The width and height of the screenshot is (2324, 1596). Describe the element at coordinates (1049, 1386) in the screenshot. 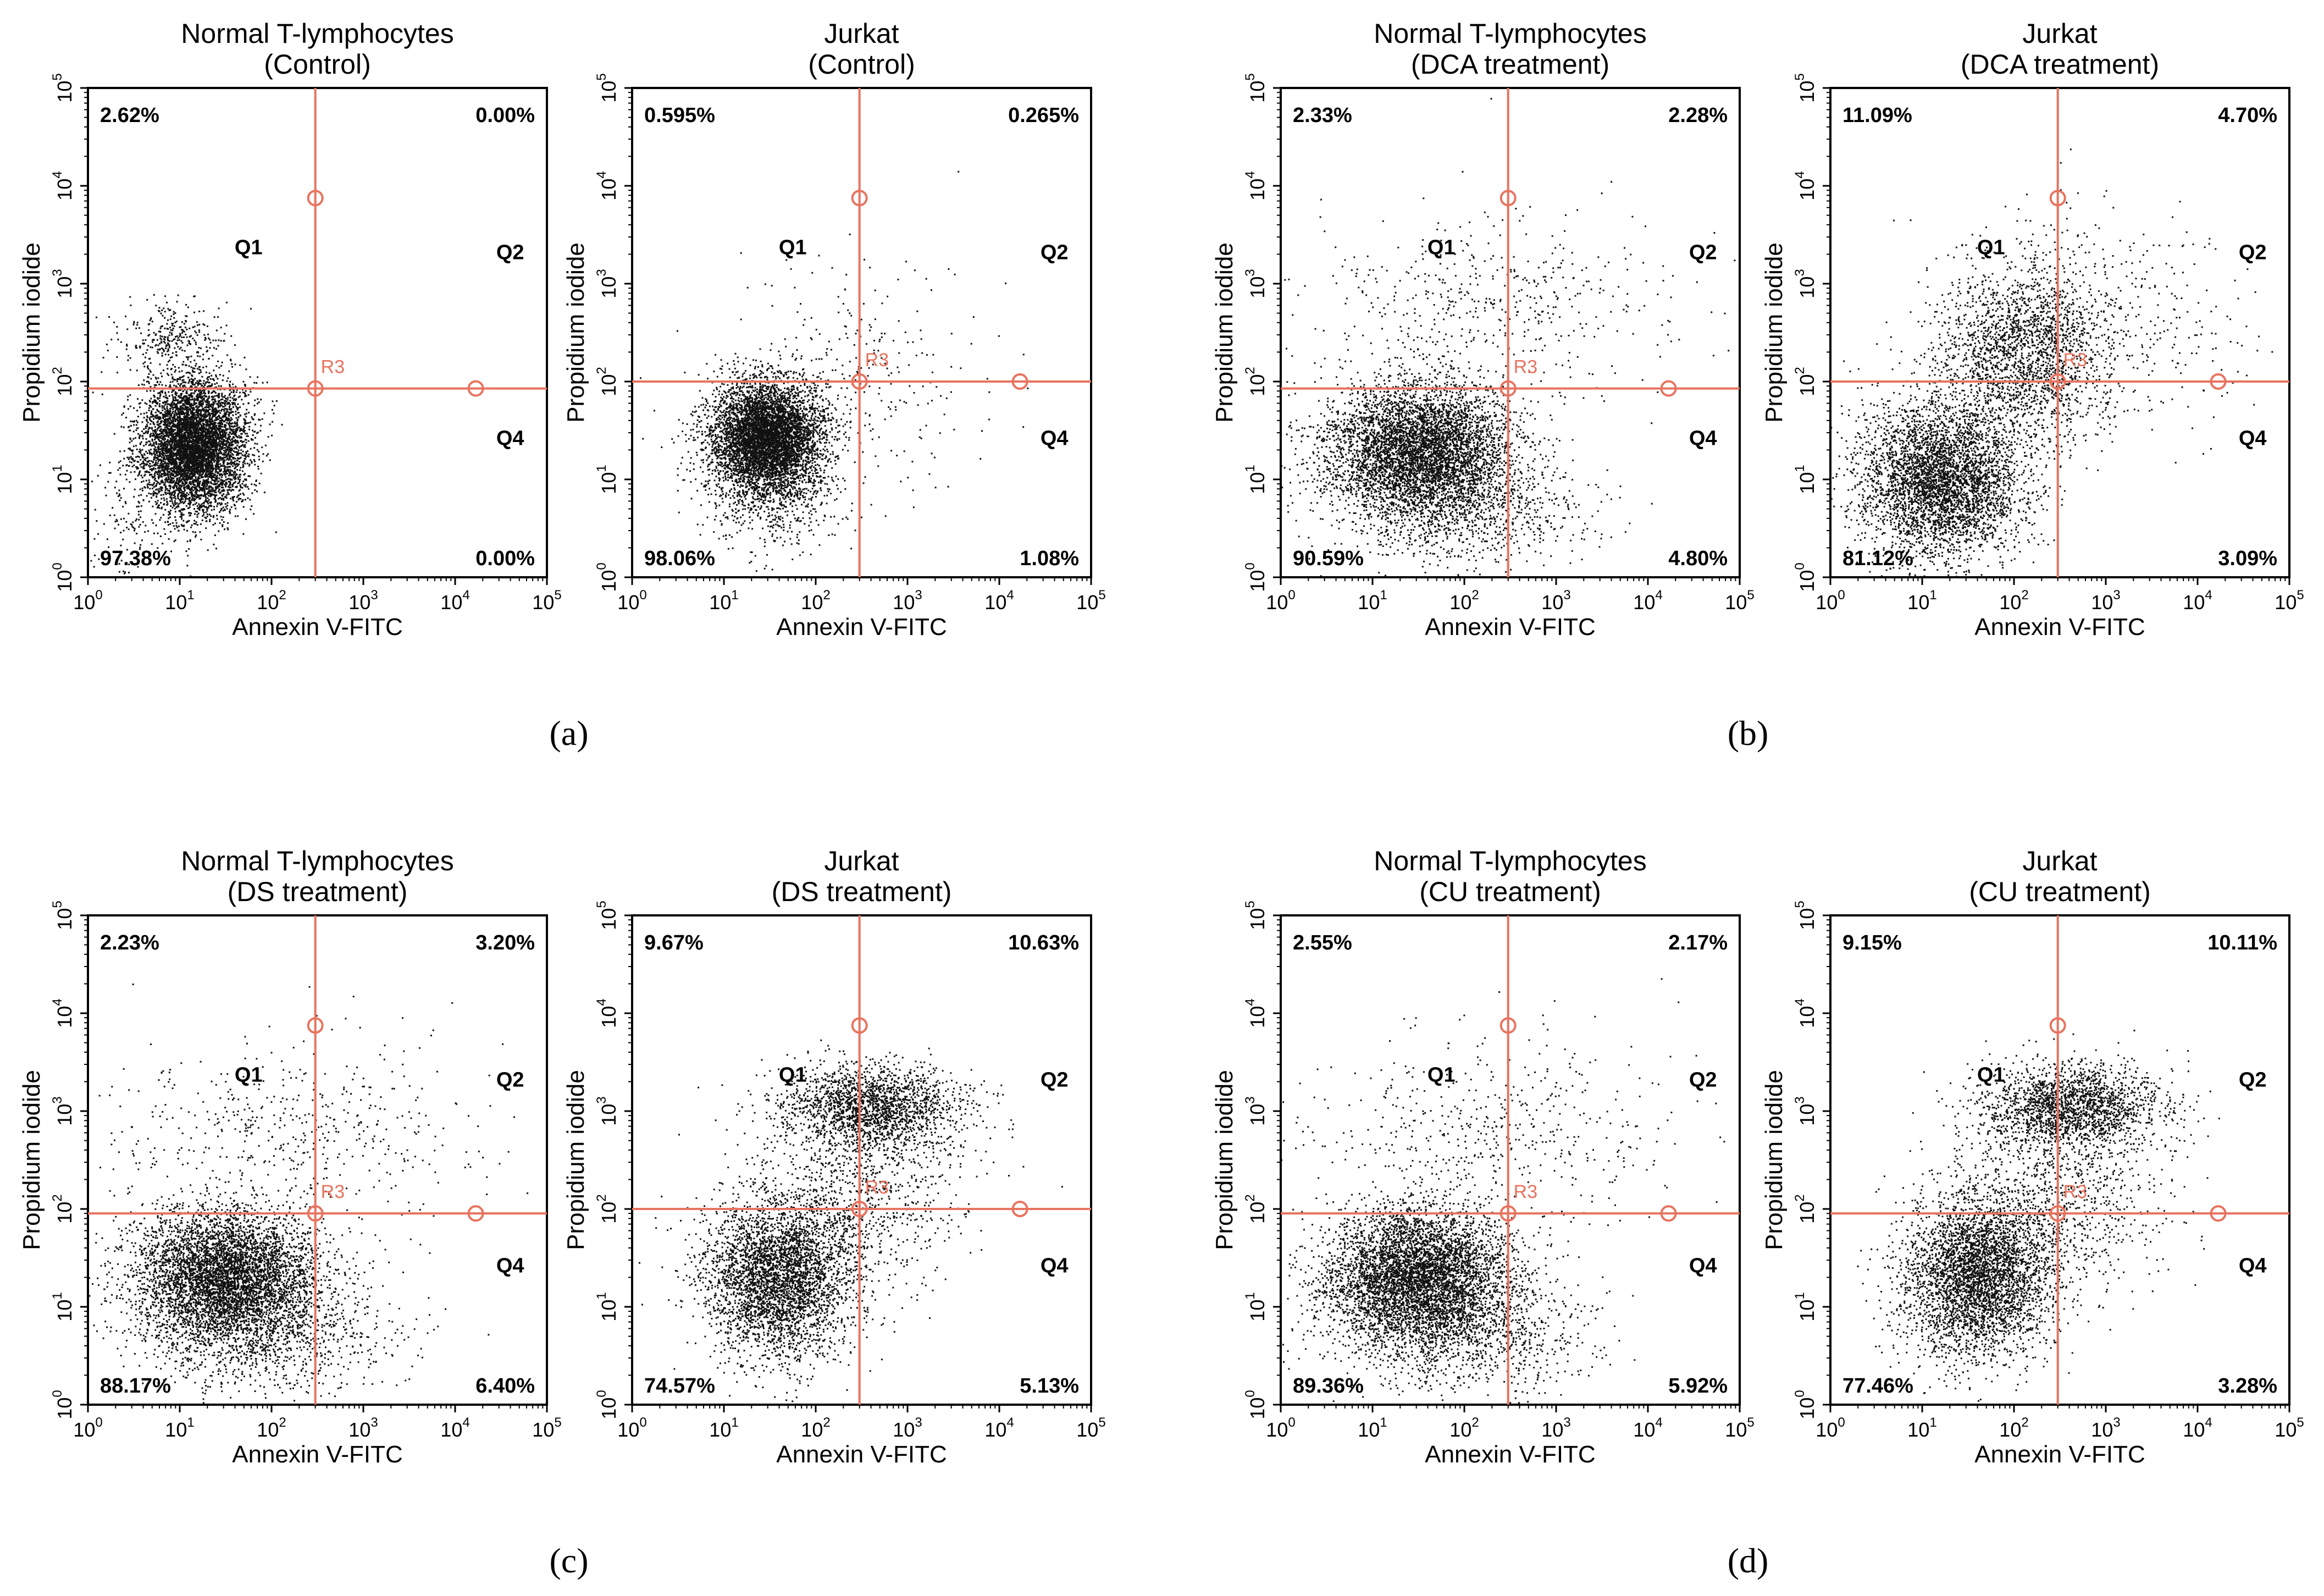

I see `pct-lower-right: 5.13%` at that location.